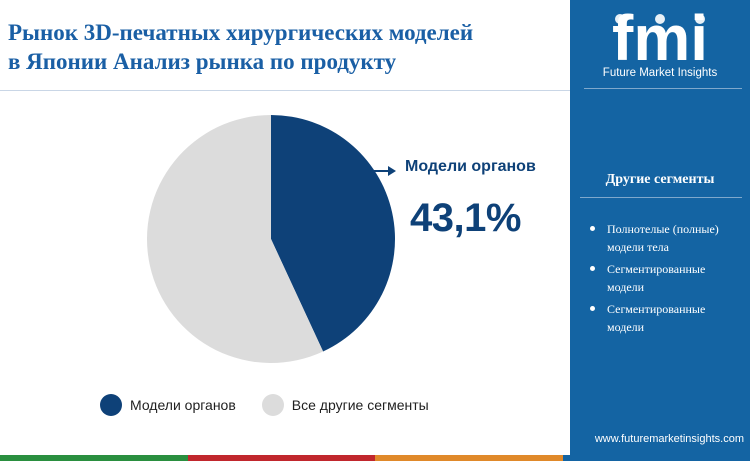 The height and width of the screenshot is (461, 750). I want to click on fmi-logo: fmi, so click(660, 38).